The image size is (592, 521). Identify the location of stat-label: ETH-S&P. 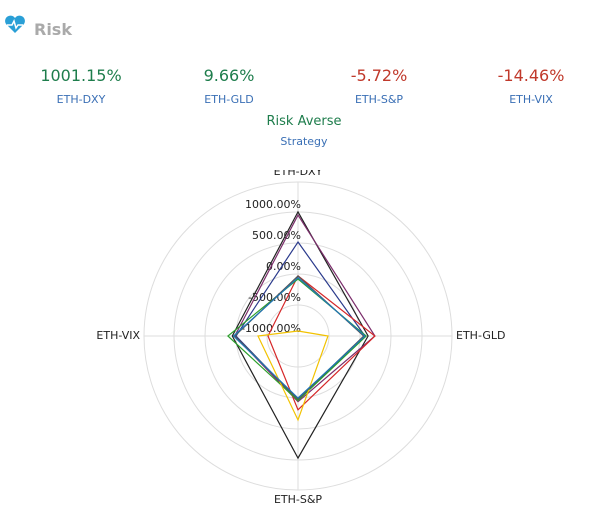
(379, 99).